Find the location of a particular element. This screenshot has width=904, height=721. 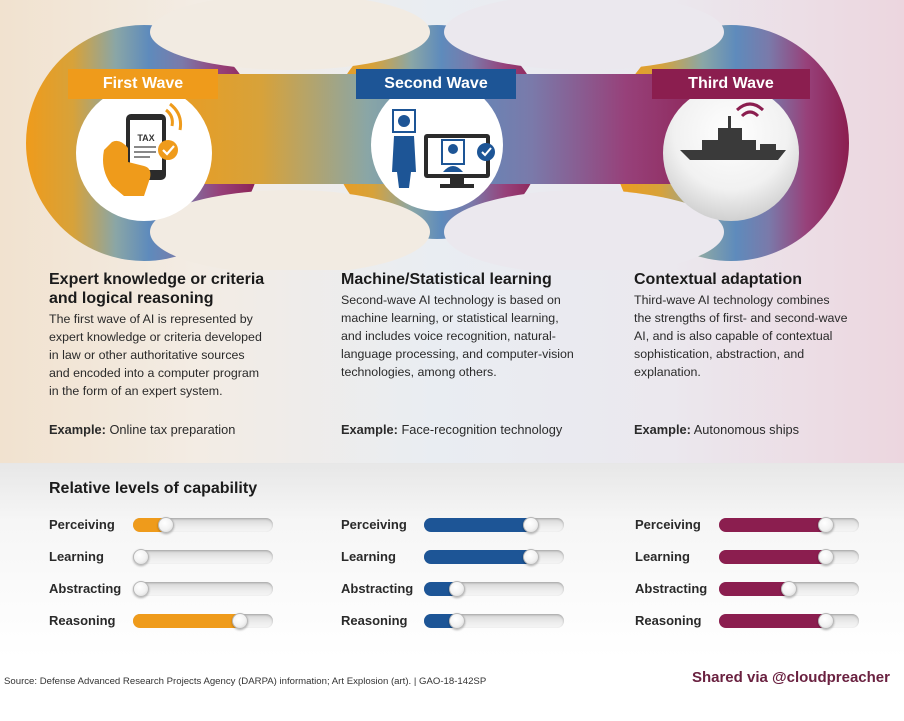

description-line: expert knowledge or criteria developed is located at coordinates (155, 337).